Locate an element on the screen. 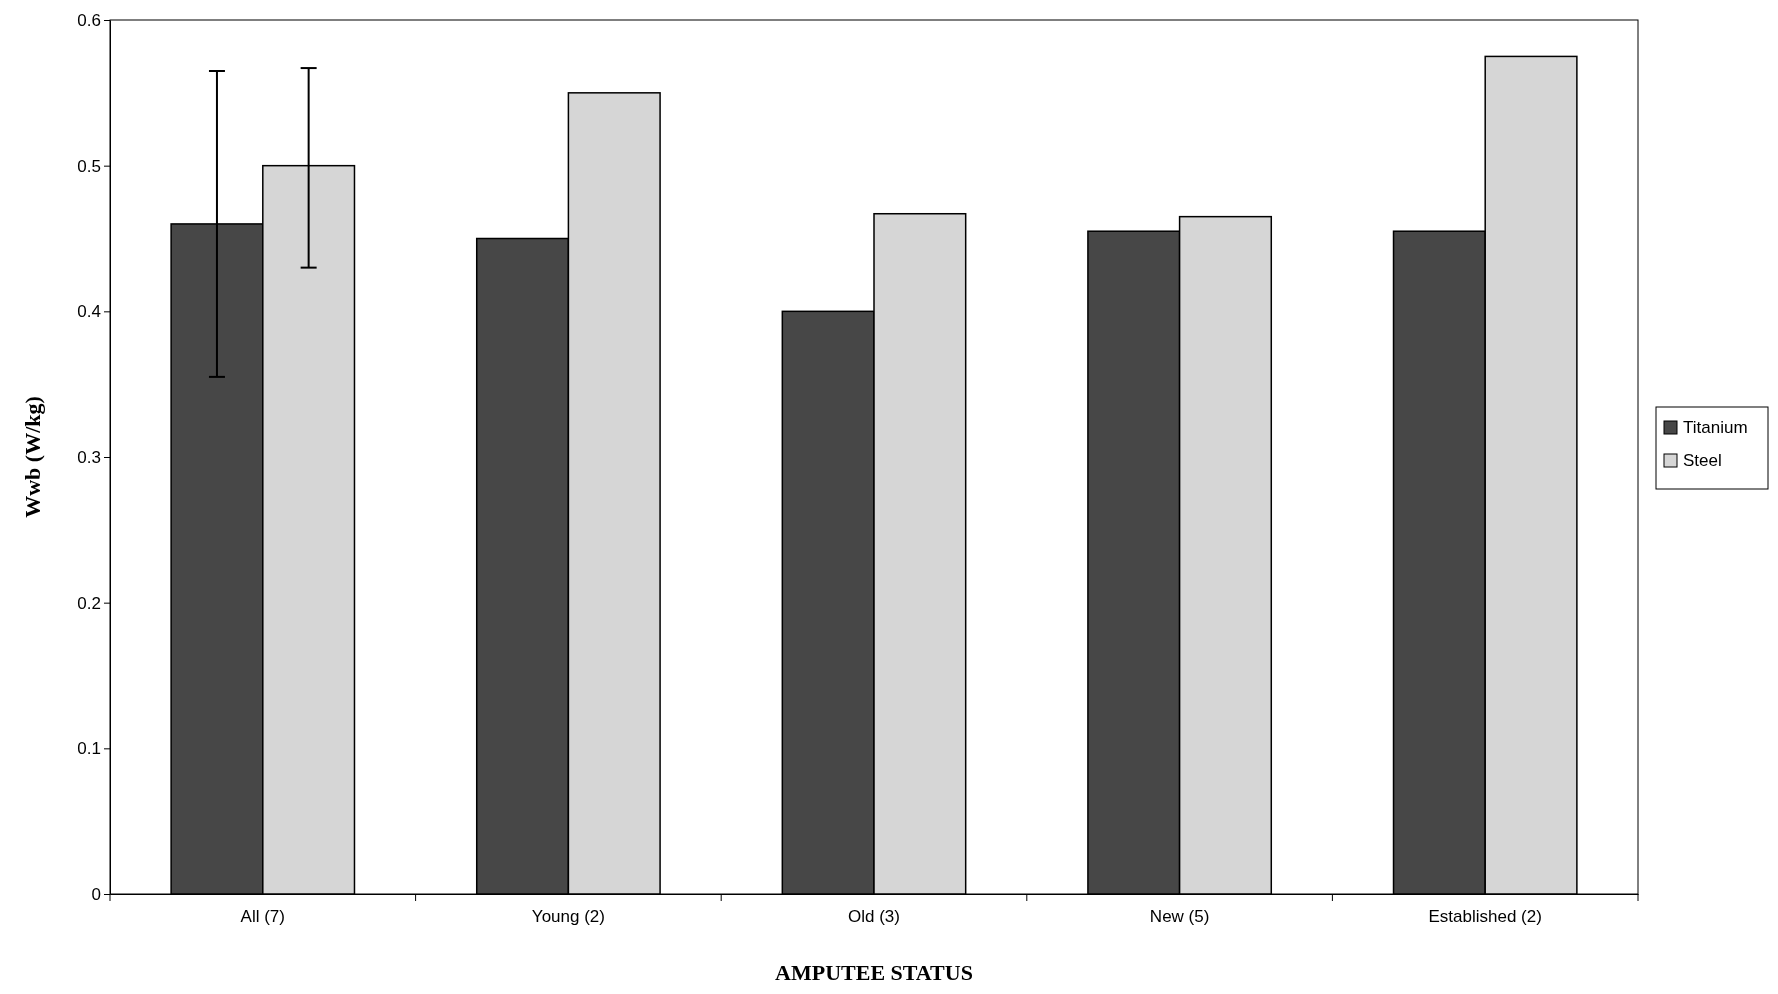 The image size is (1778, 994). y-tick-label: 0 is located at coordinates (96, 894).